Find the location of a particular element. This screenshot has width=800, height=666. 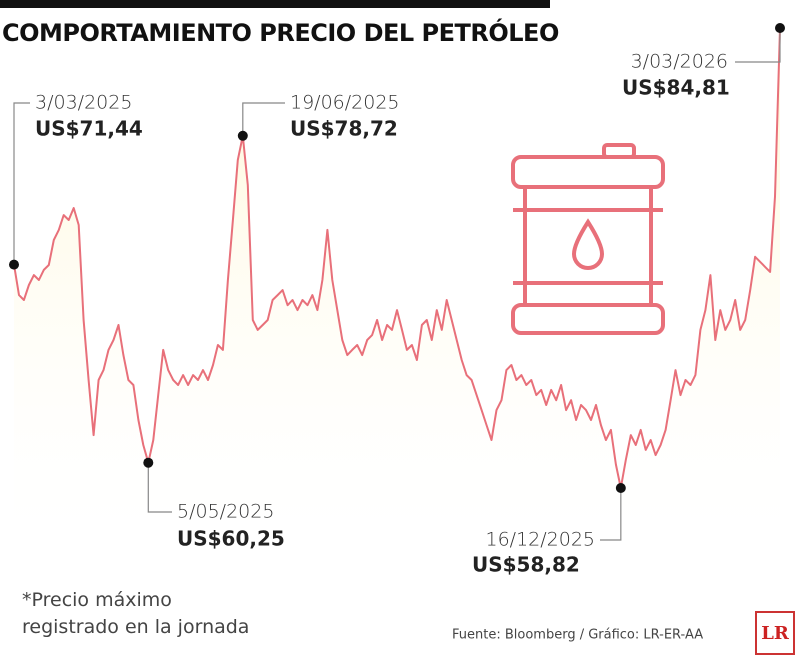

annotation-value: US$84,81 is located at coordinates (676, 88).